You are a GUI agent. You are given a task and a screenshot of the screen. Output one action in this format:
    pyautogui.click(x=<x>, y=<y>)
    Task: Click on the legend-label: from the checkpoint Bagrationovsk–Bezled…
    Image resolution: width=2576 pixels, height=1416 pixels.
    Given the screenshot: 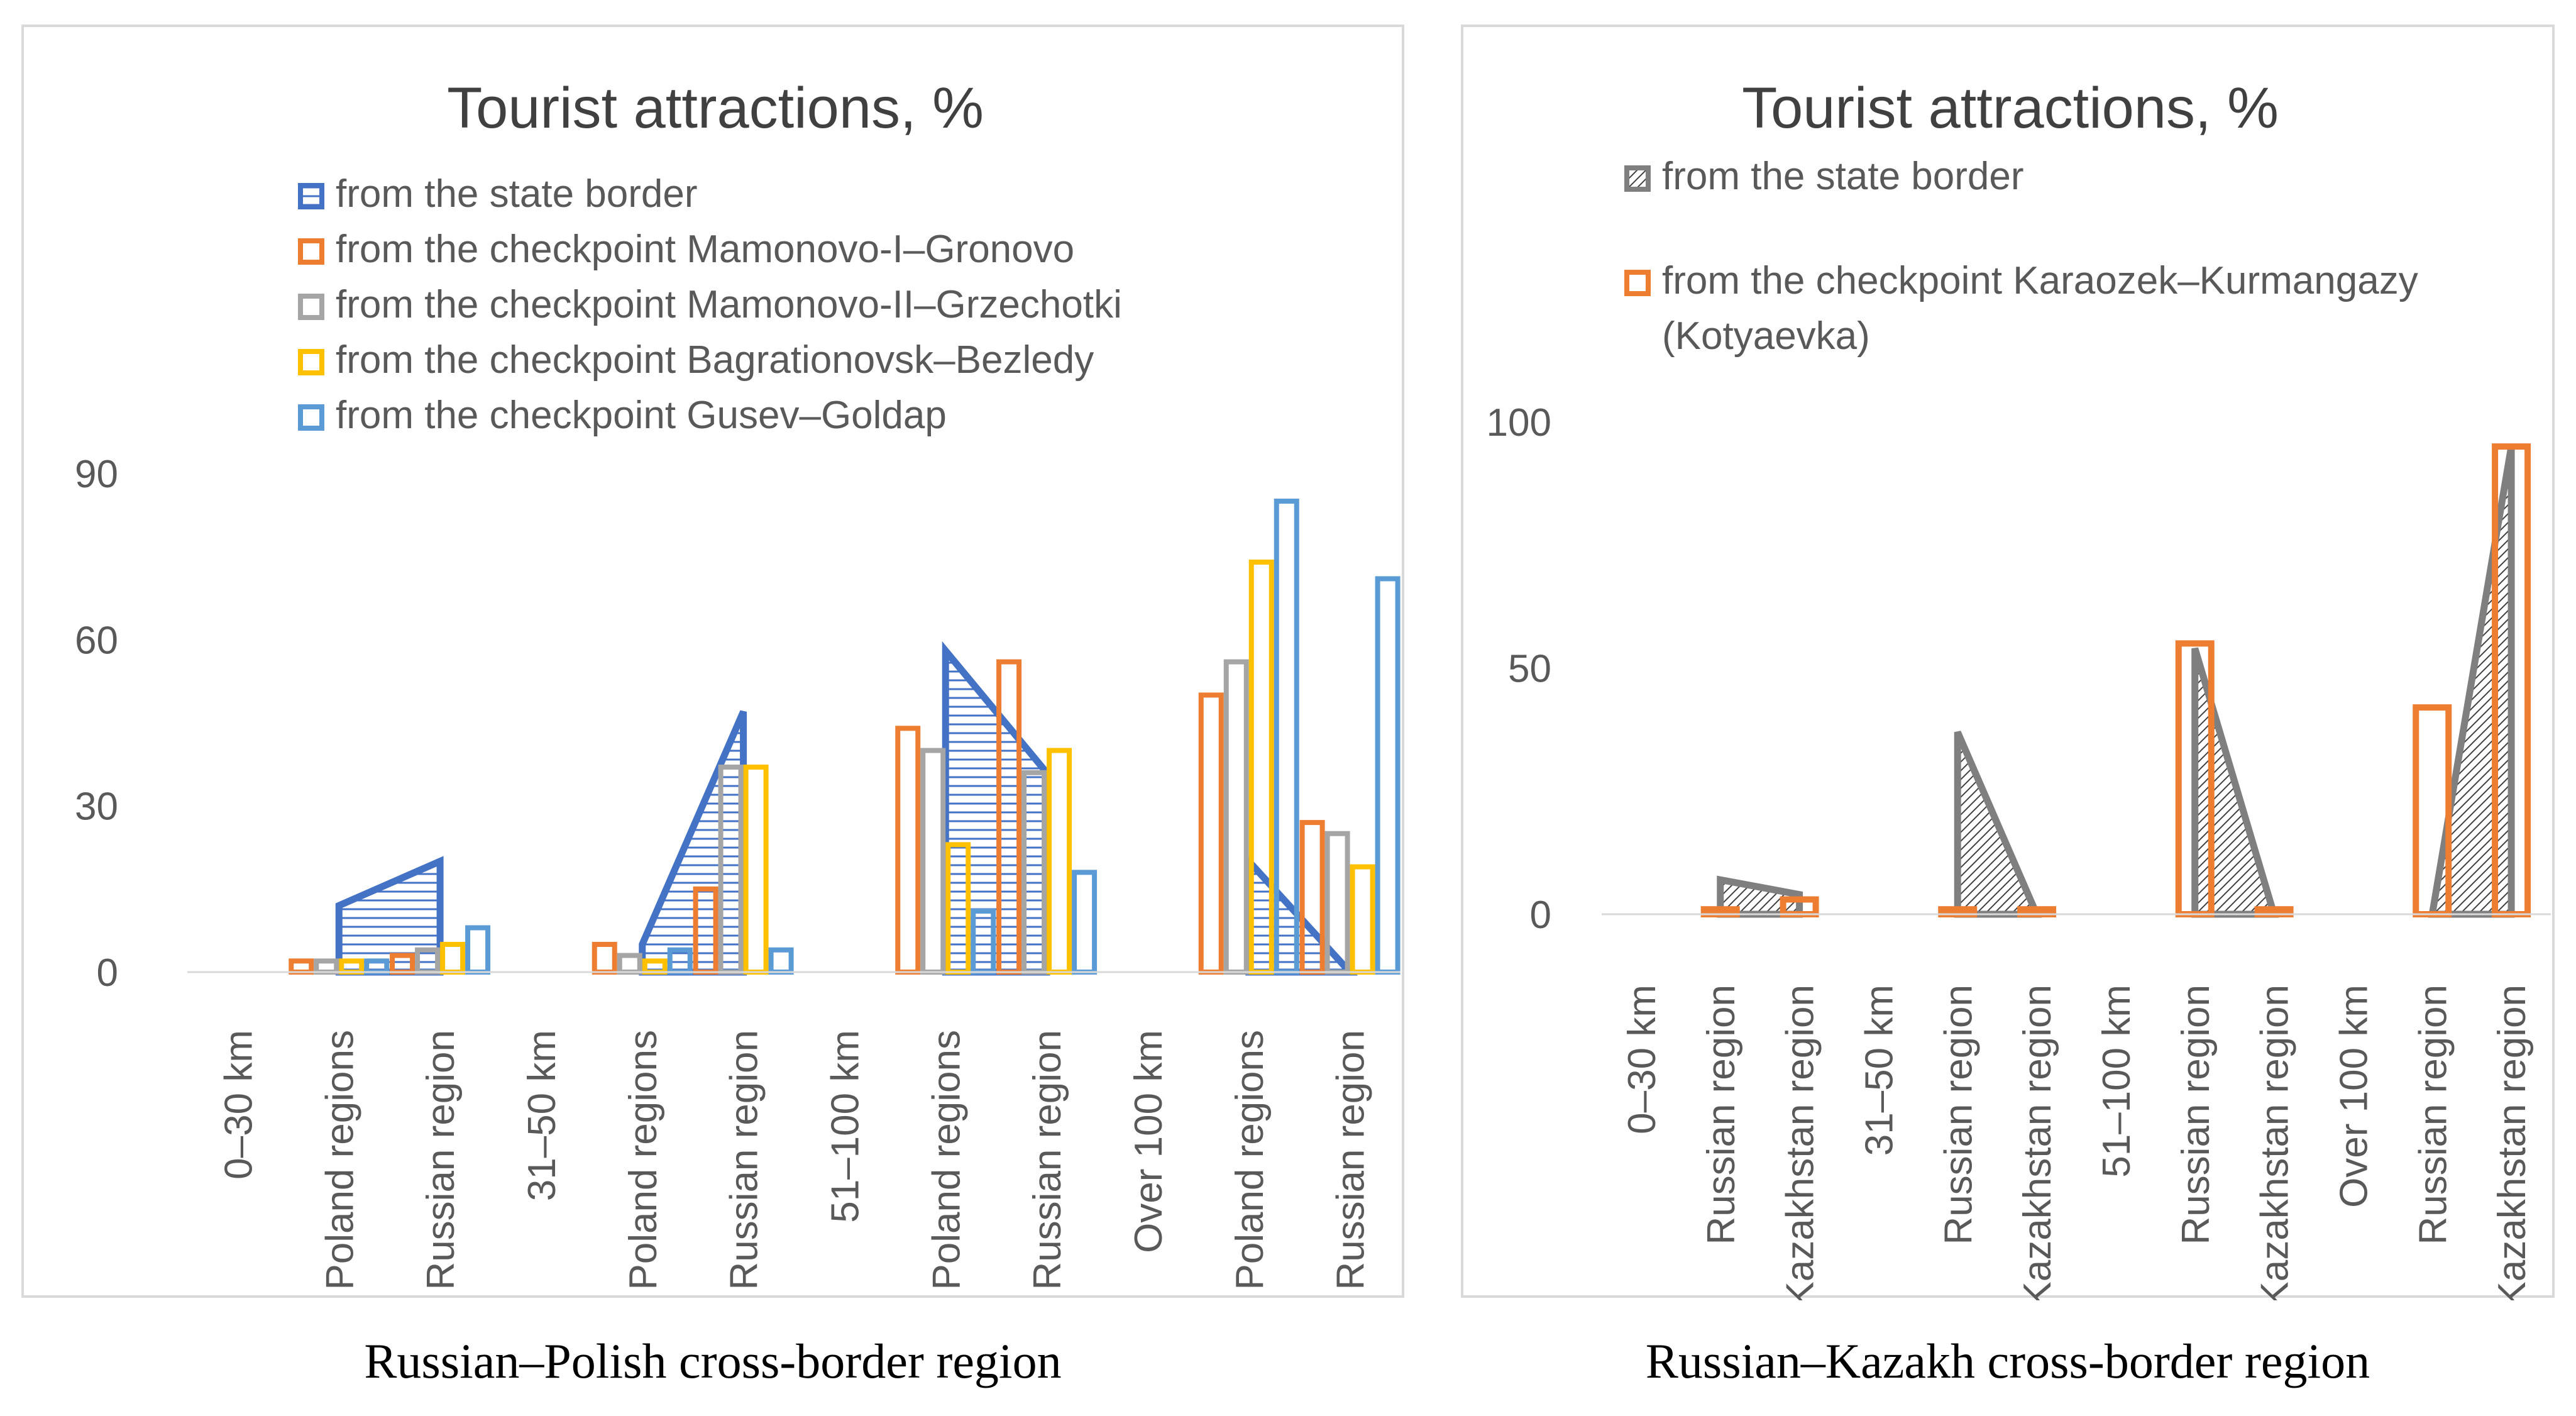 What is the action you would take?
    pyautogui.click(x=715, y=360)
    